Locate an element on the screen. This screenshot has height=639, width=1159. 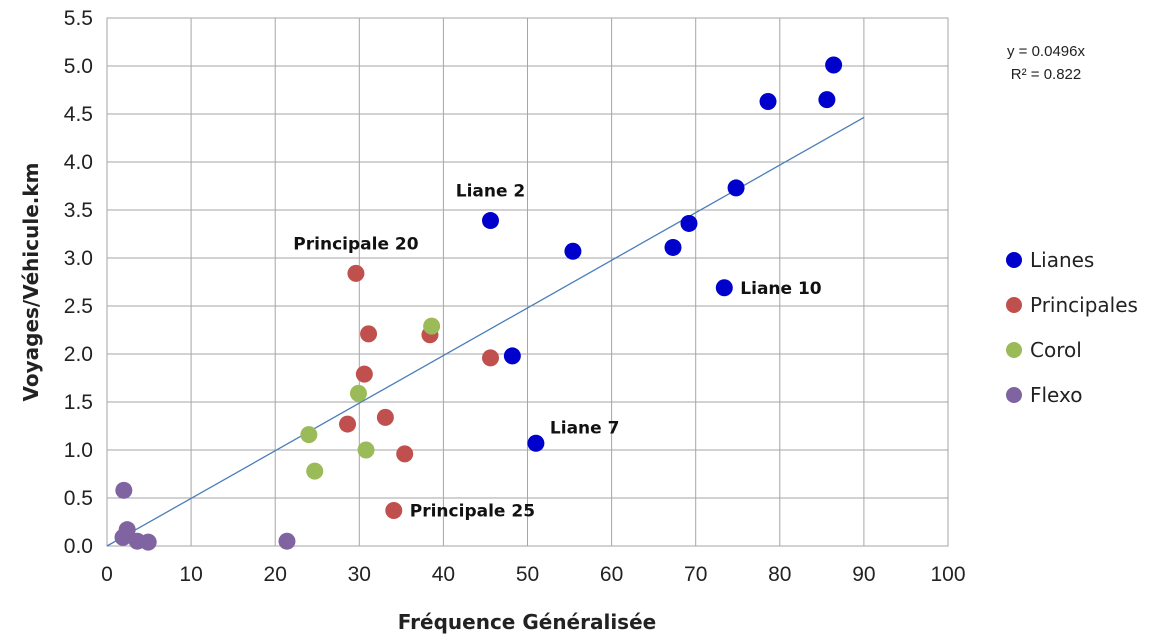
legend: Lianes Principales Corol Flexo is located at coordinates (1072, 327).